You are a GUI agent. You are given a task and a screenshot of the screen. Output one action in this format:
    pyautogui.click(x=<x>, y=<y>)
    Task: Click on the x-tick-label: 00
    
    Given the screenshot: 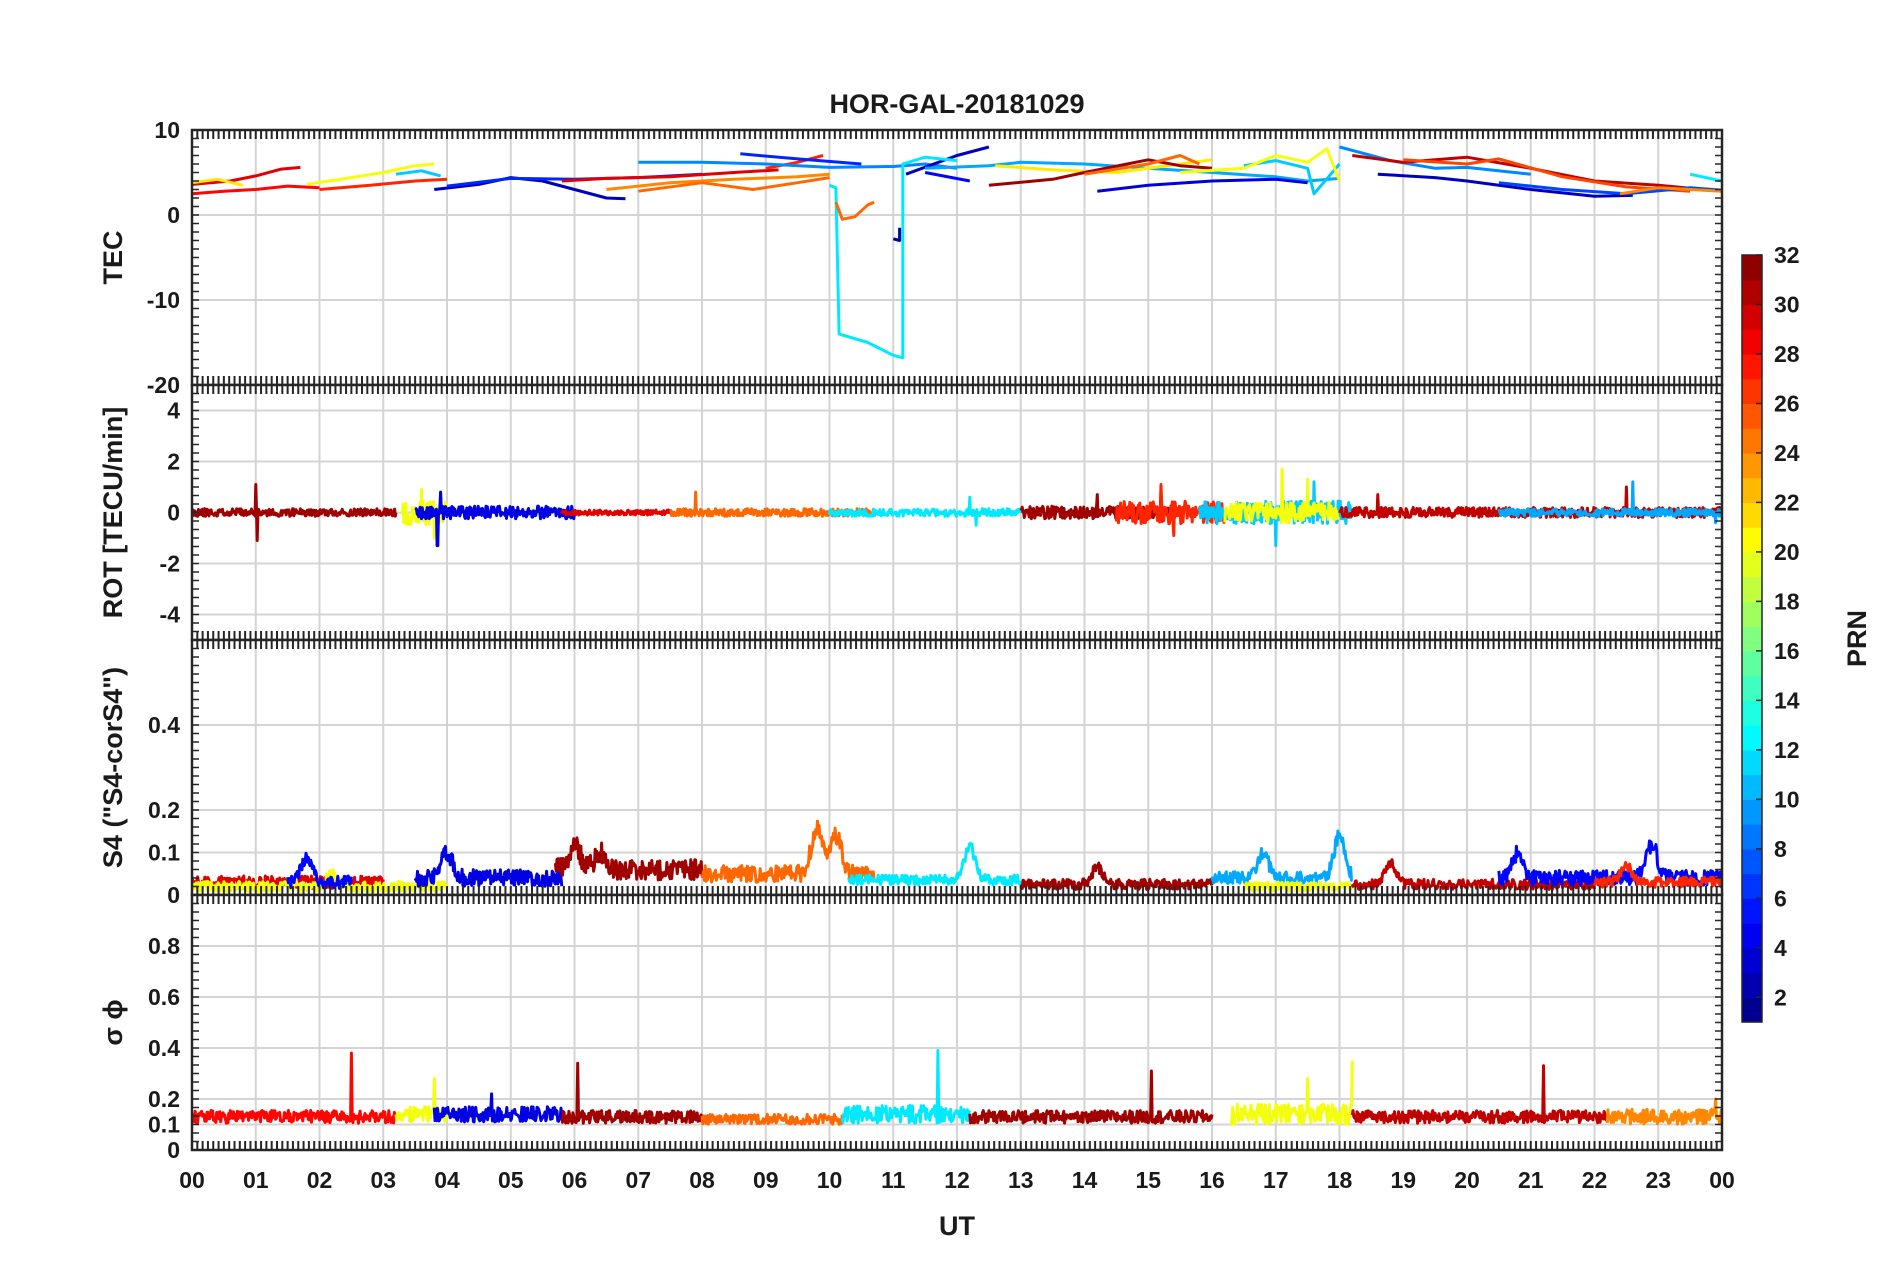 What is the action you would take?
    pyautogui.click(x=192, y=1180)
    